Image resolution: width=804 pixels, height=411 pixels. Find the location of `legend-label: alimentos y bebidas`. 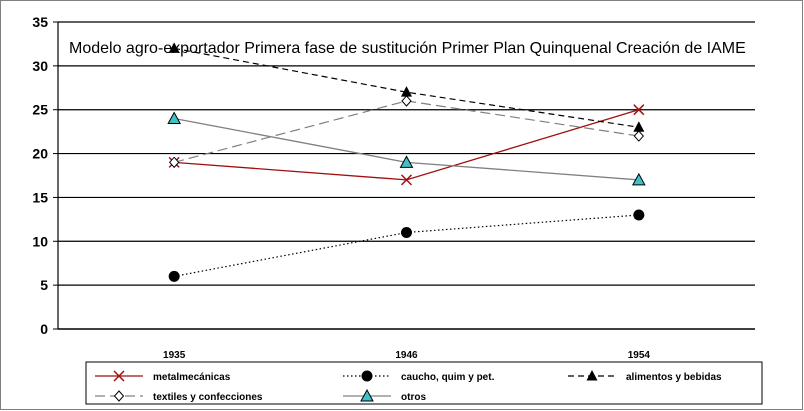

legend-label: alimentos y bebidas is located at coordinates (674, 377).